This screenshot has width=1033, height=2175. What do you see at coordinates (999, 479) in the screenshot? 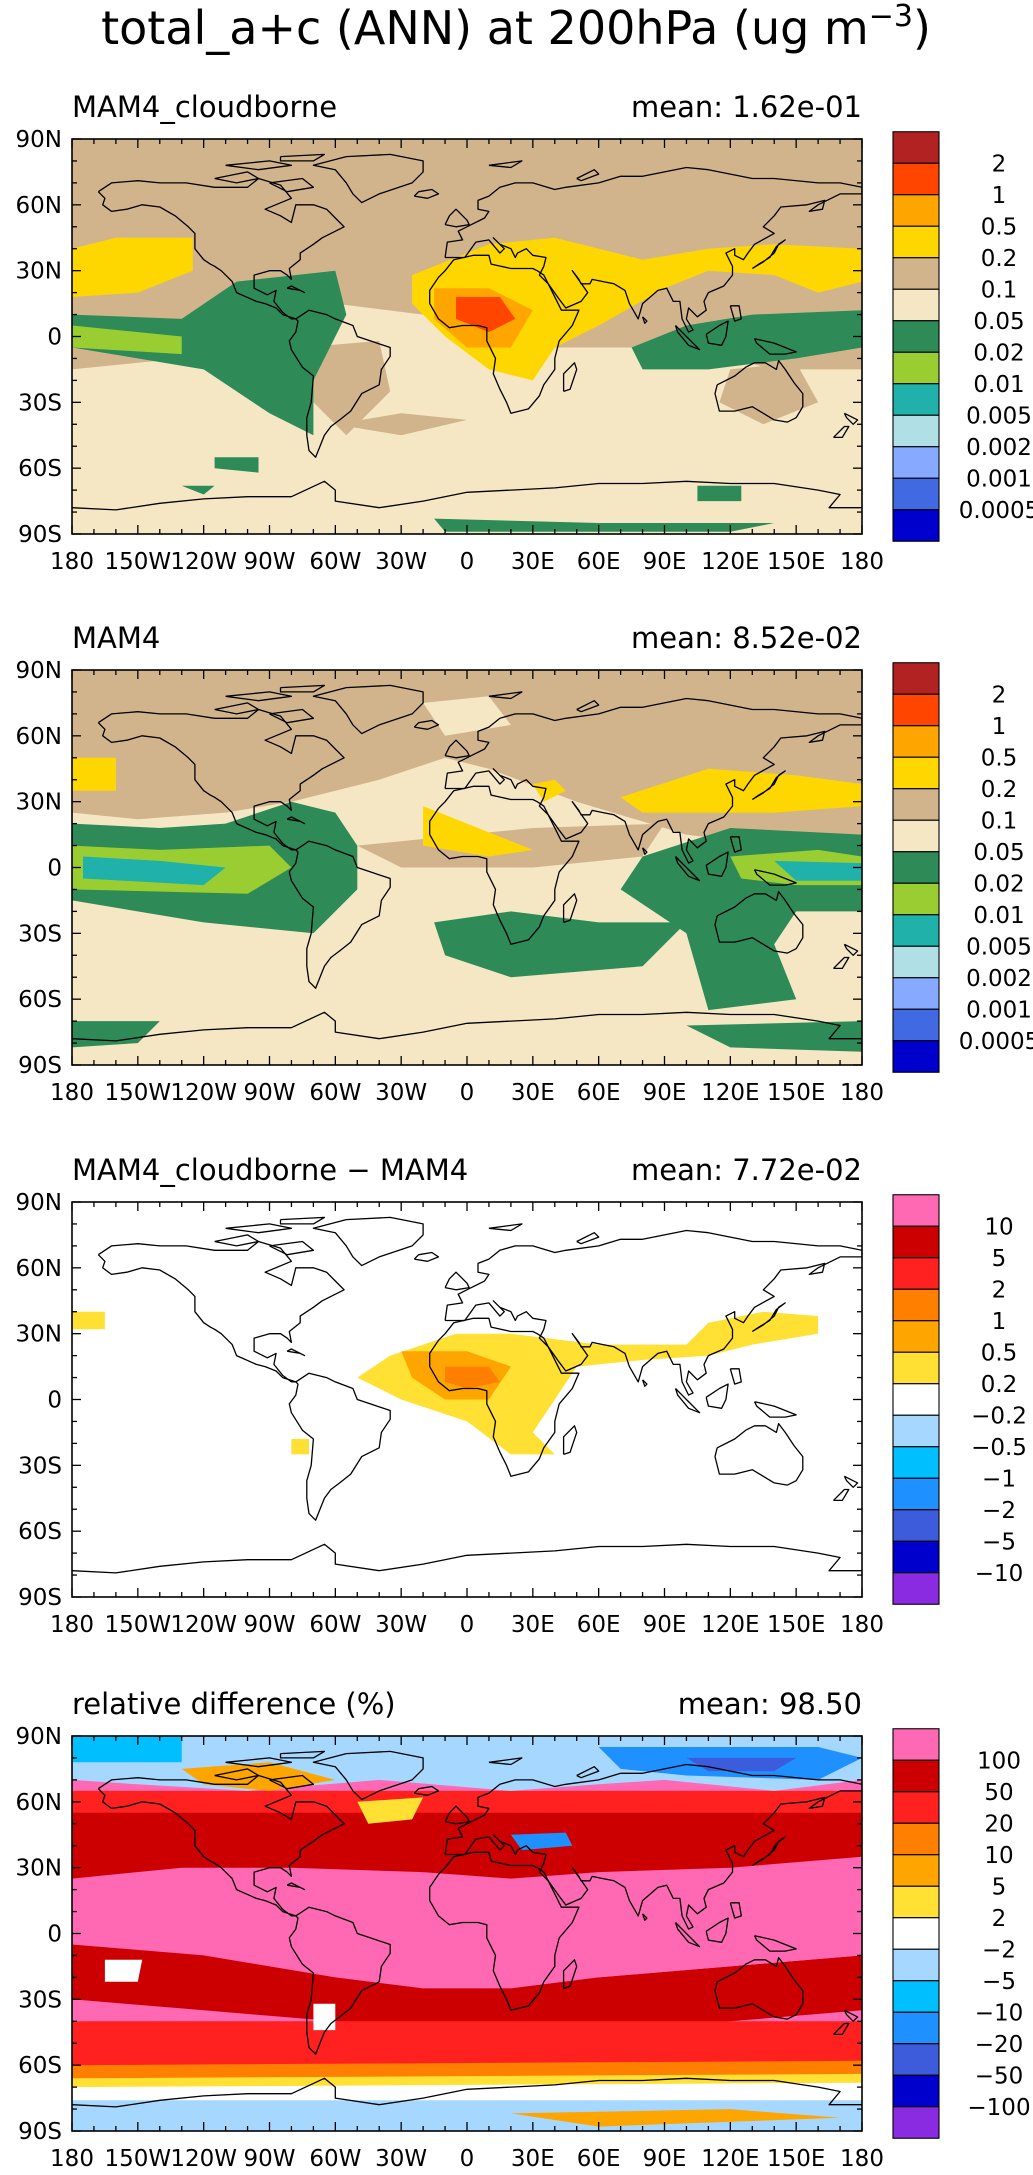
I see `colorbar-label: 0.001` at bounding box center [999, 479].